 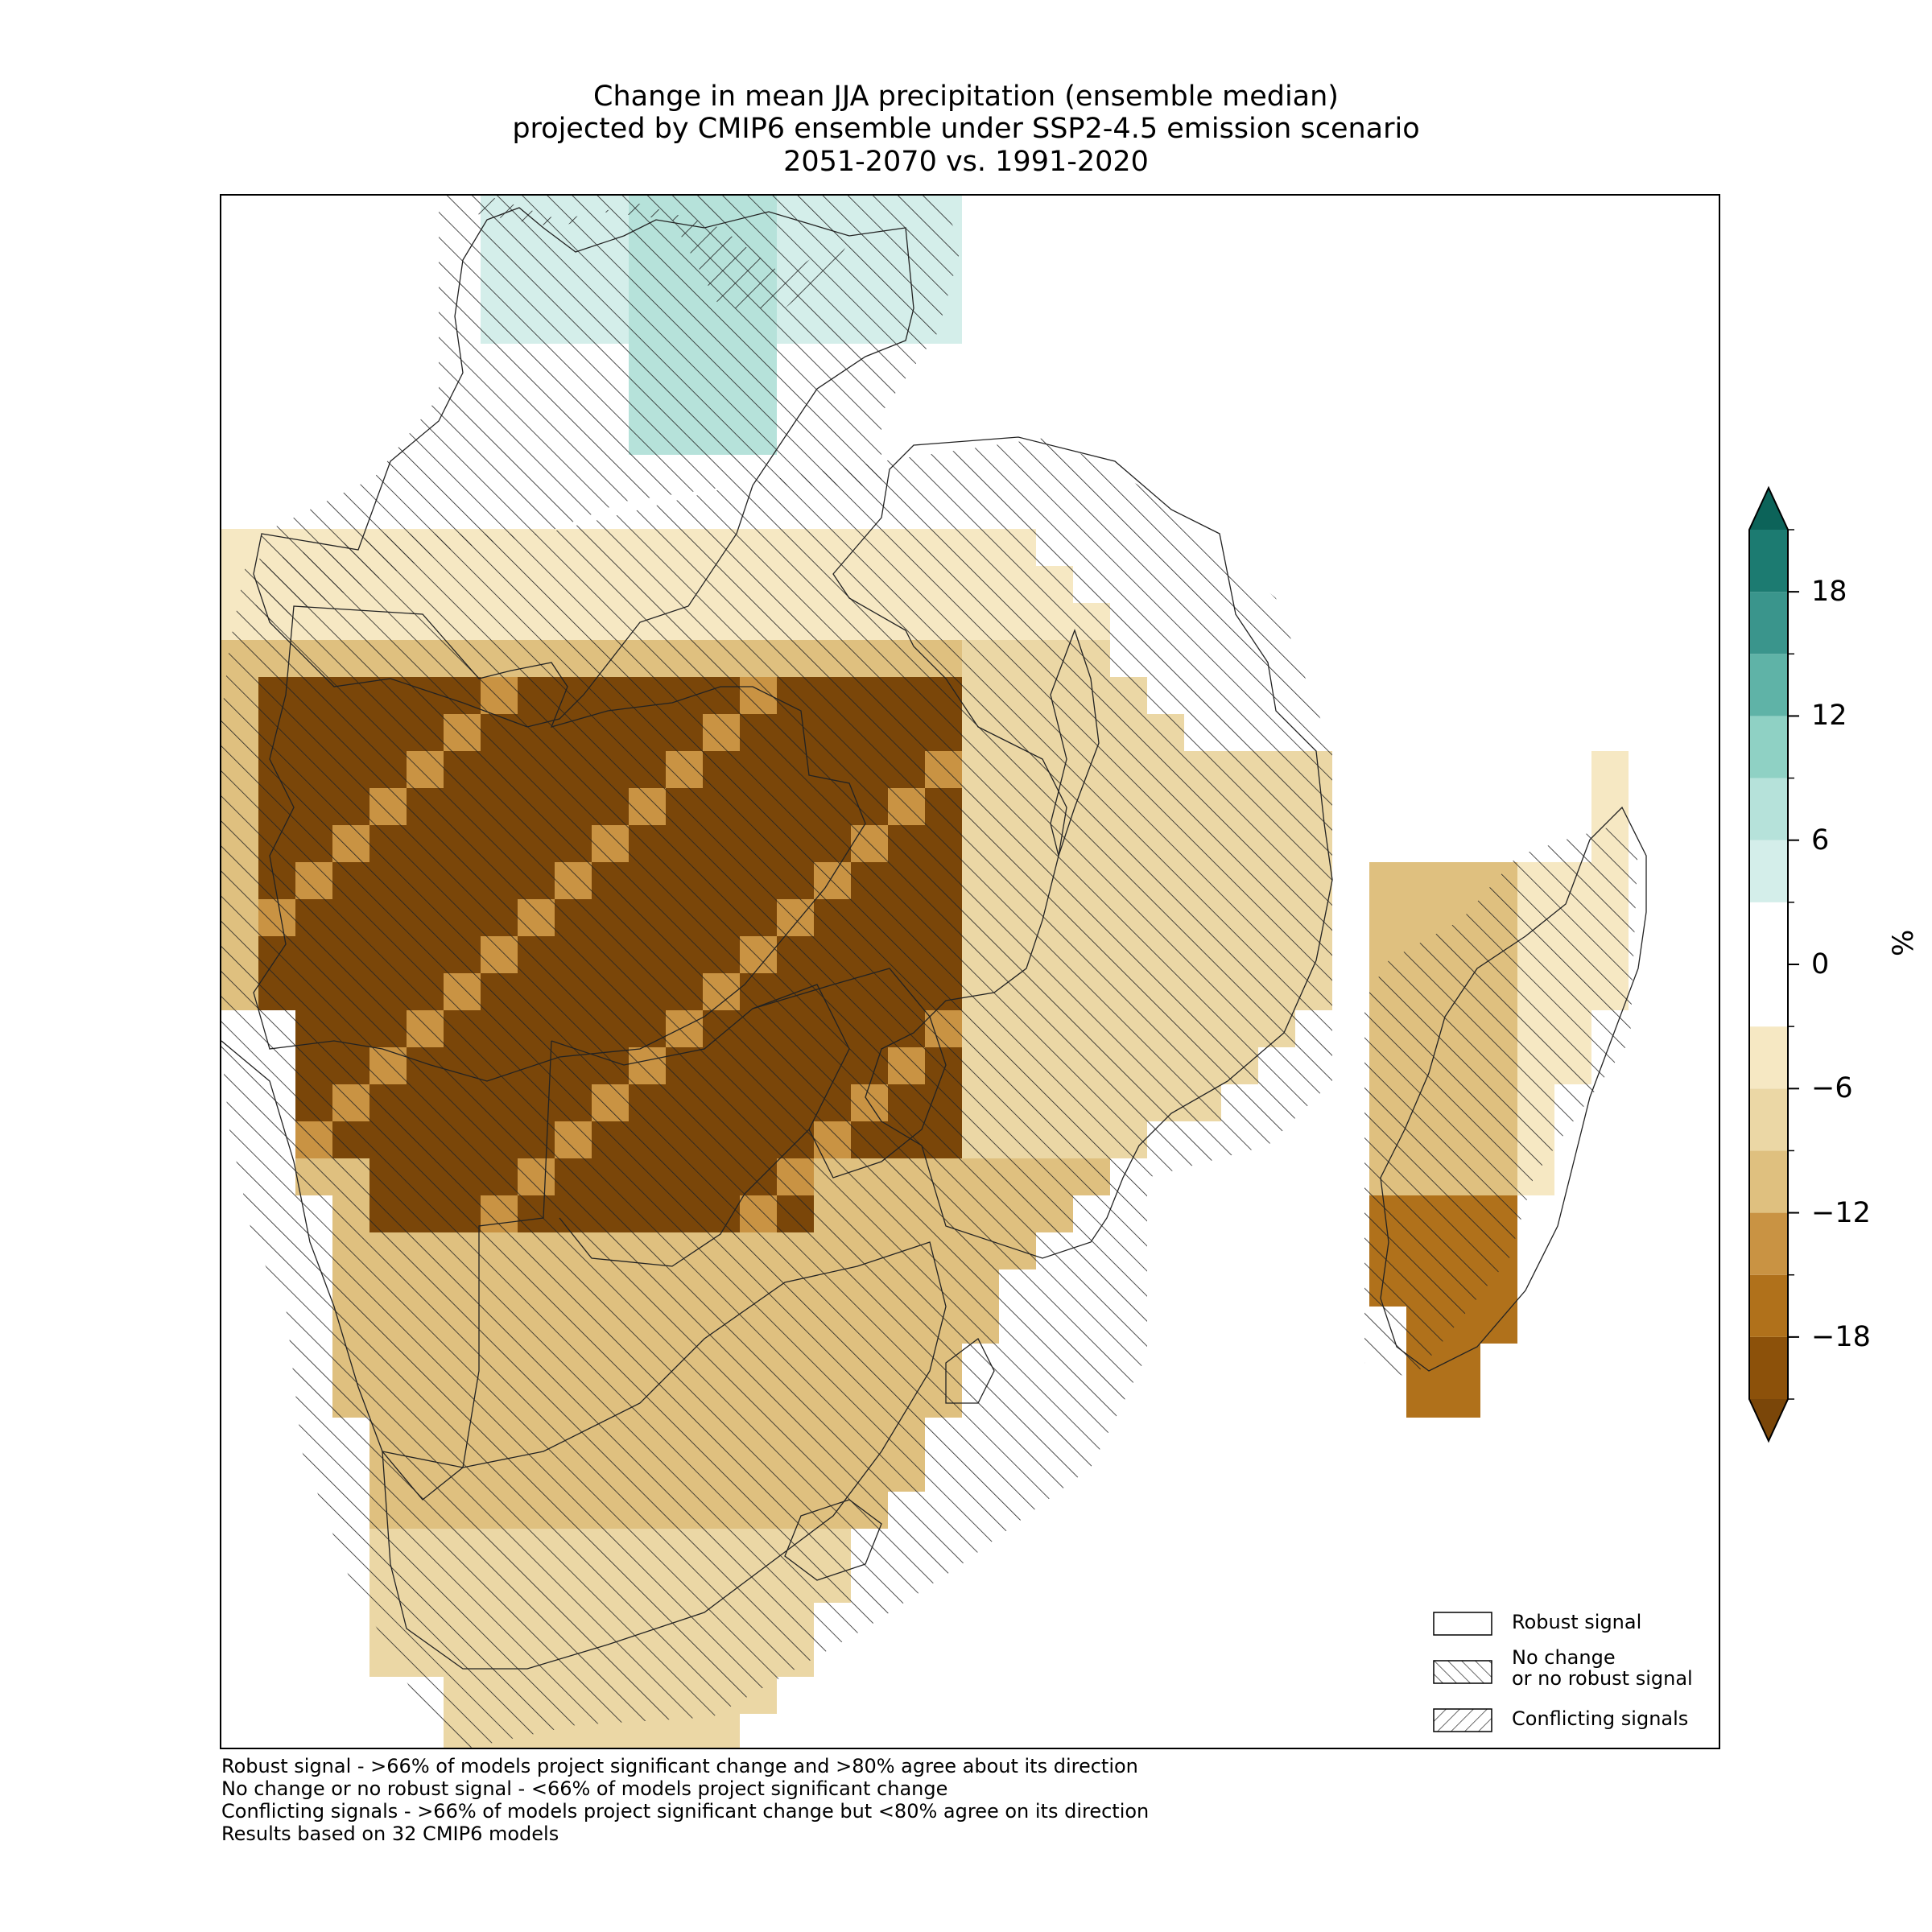 I want to click on colorbar-over-arrow, so click(x=1769, y=509).